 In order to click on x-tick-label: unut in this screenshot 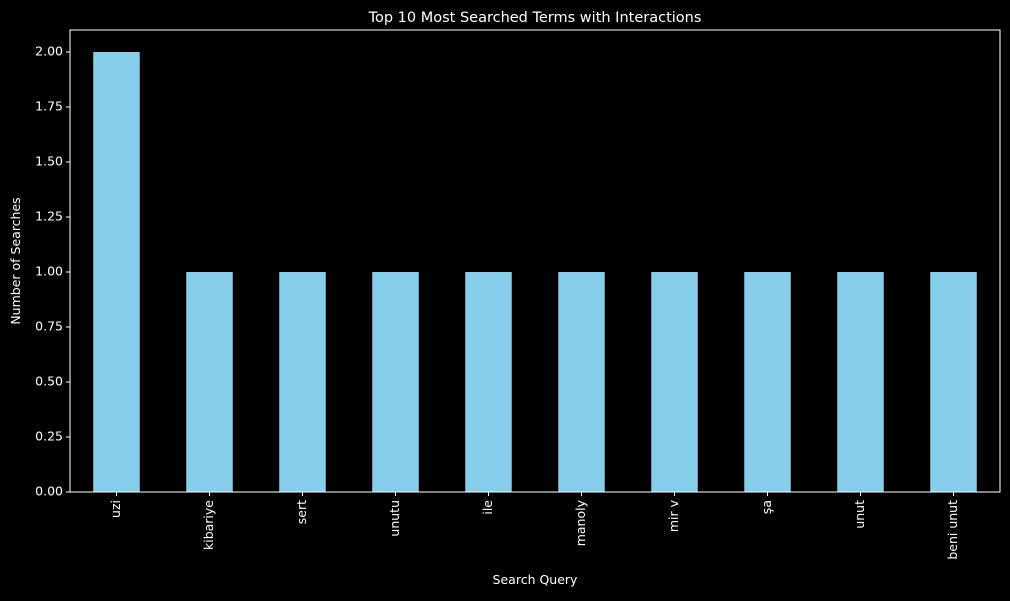, I will do `click(859, 514)`.